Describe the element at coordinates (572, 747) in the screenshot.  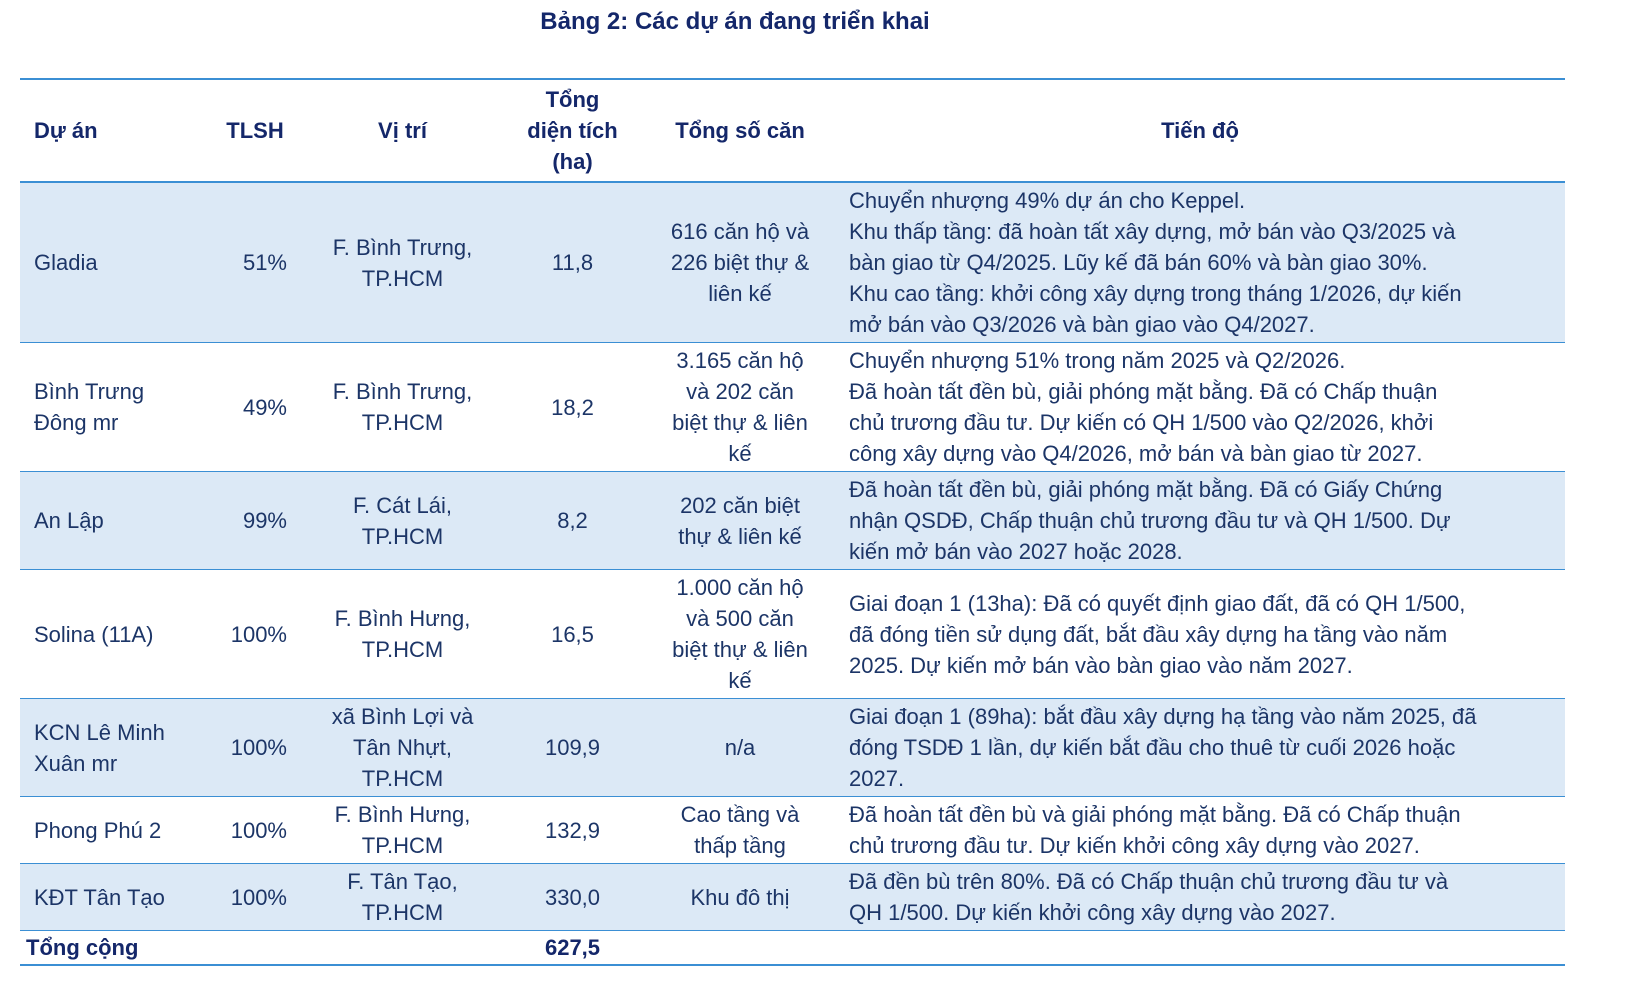
I see `area-cell: 109,9` at that location.